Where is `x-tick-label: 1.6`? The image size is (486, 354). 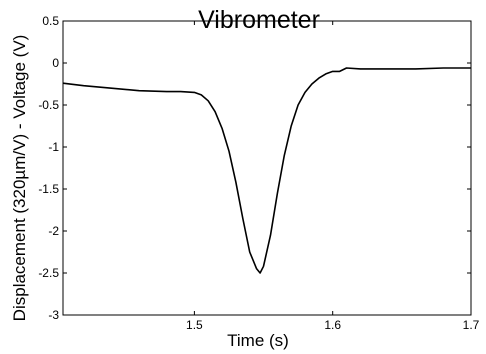 x-tick-label: 1.6 is located at coordinates (332, 325).